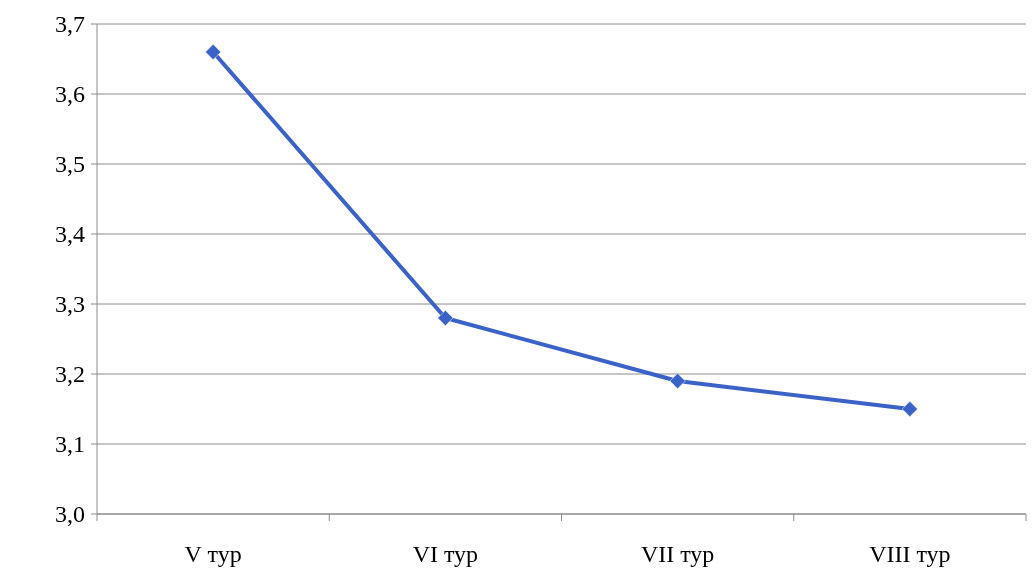 Image resolution: width=1036 pixels, height=571 pixels. What do you see at coordinates (70, 444) in the screenshot?
I see `y-tick-label: 3,1` at bounding box center [70, 444].